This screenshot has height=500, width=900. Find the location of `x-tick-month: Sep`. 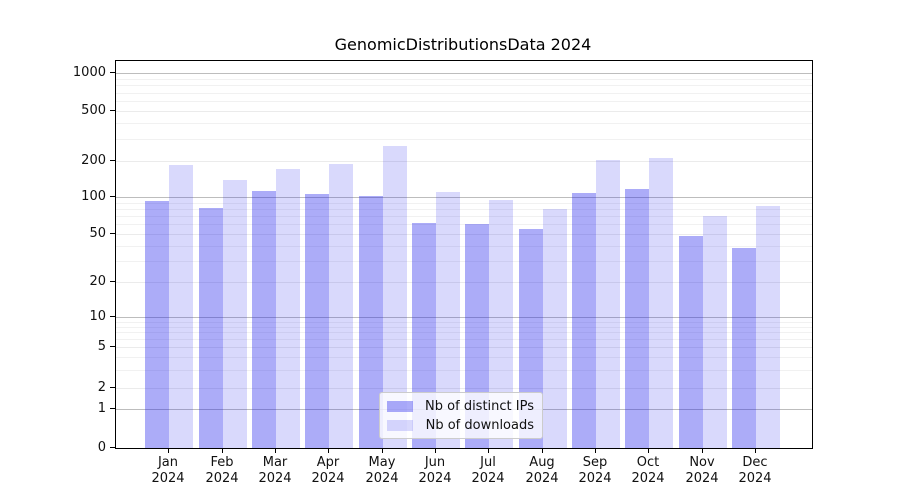

x-tick-month: Sep is located at coordinates (595, 462).